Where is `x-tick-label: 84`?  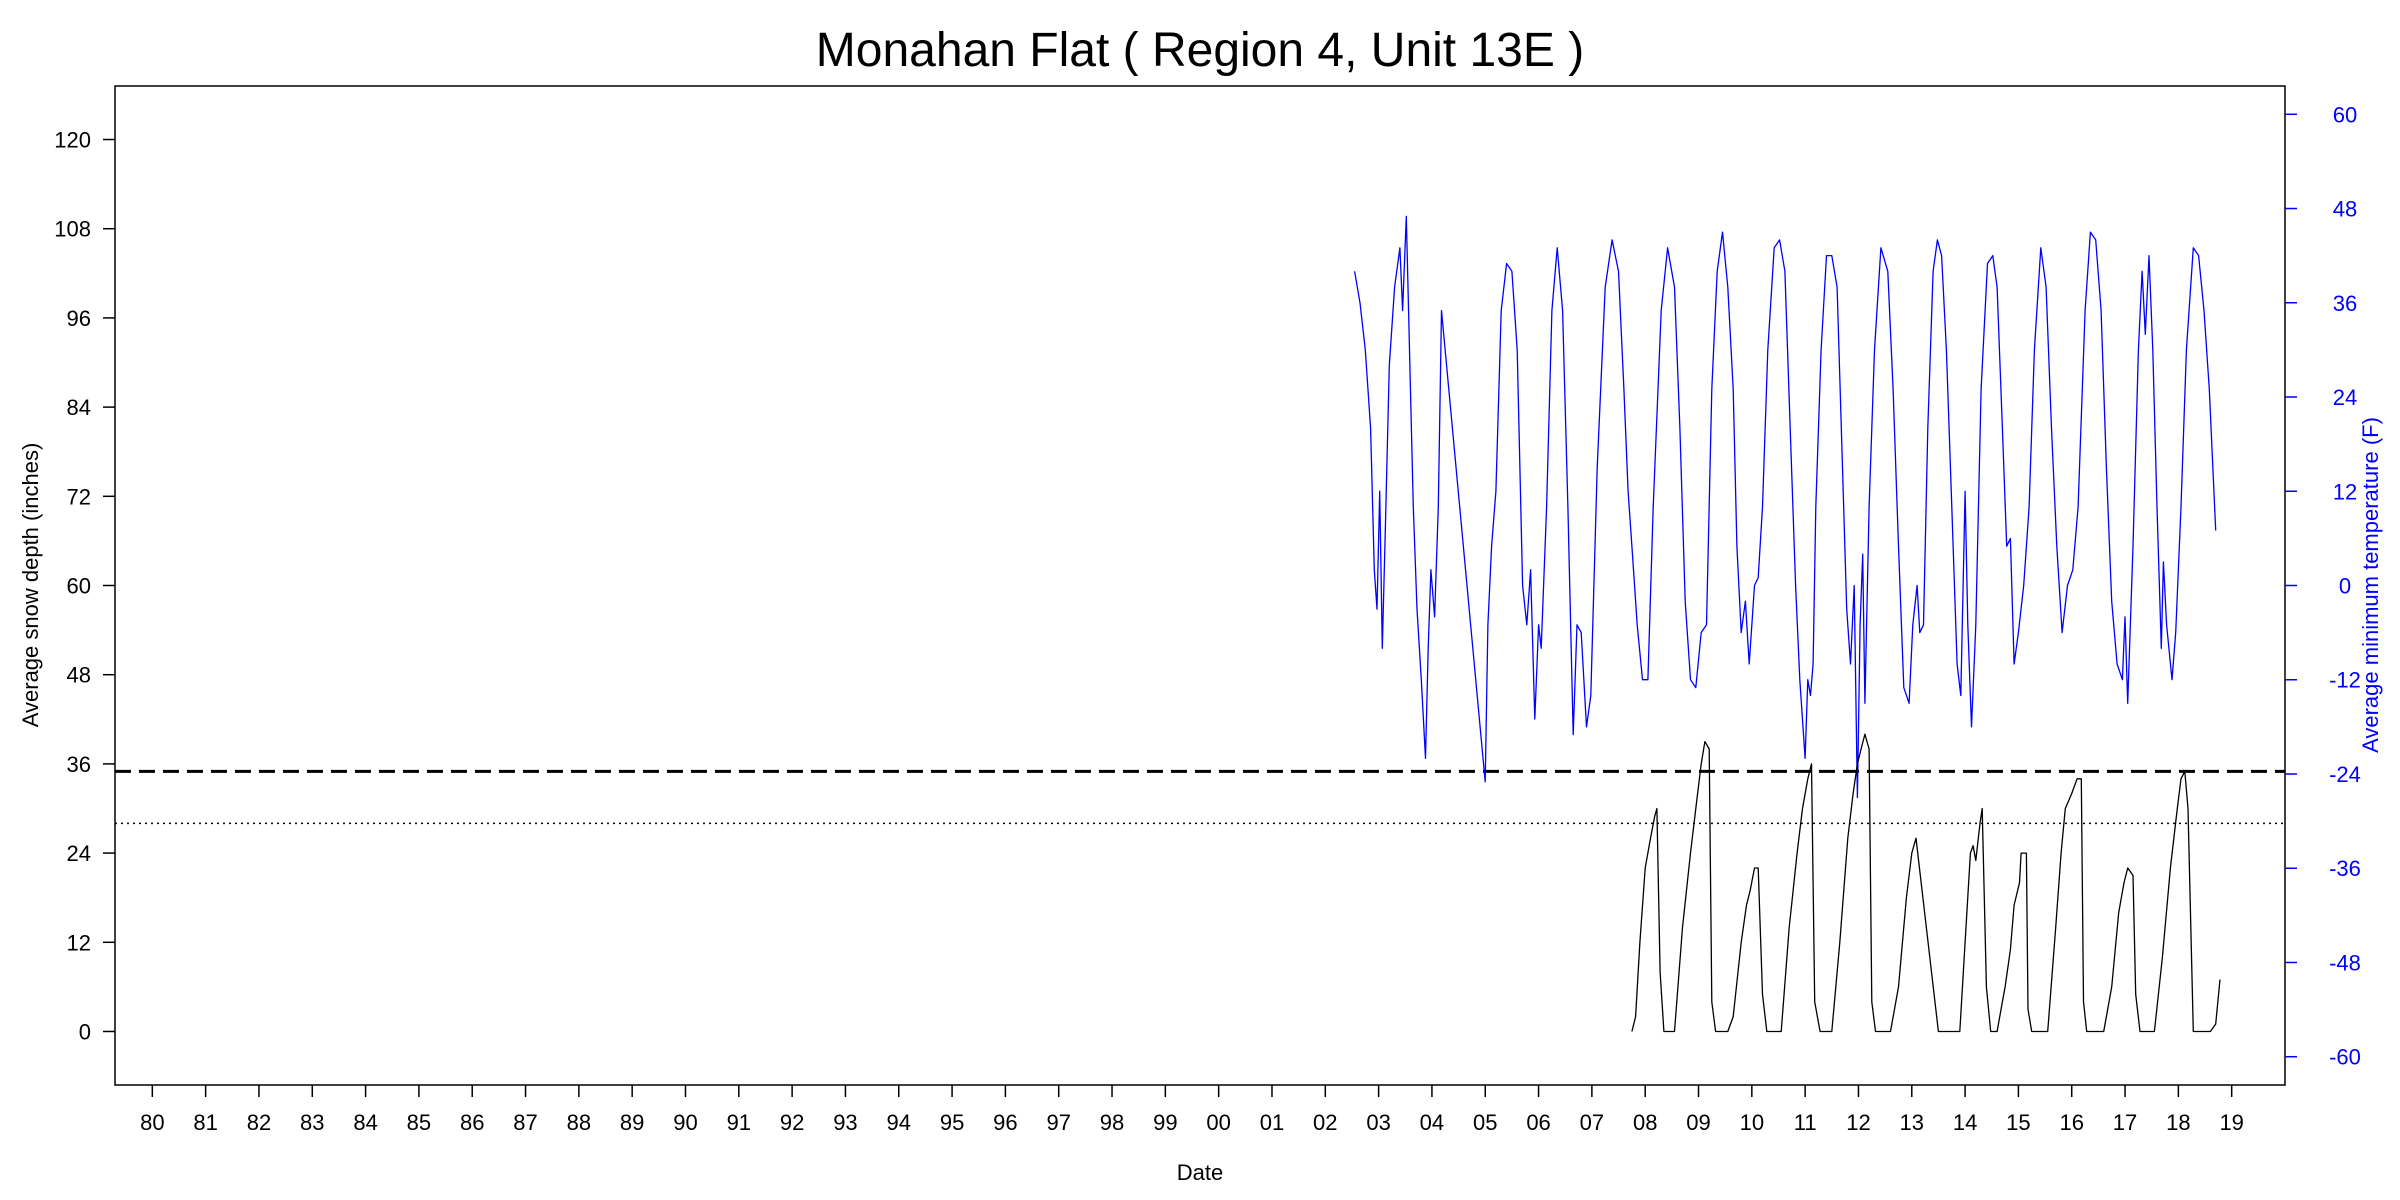 x-tick-label: 84 is located at coordinates (365, 1122).